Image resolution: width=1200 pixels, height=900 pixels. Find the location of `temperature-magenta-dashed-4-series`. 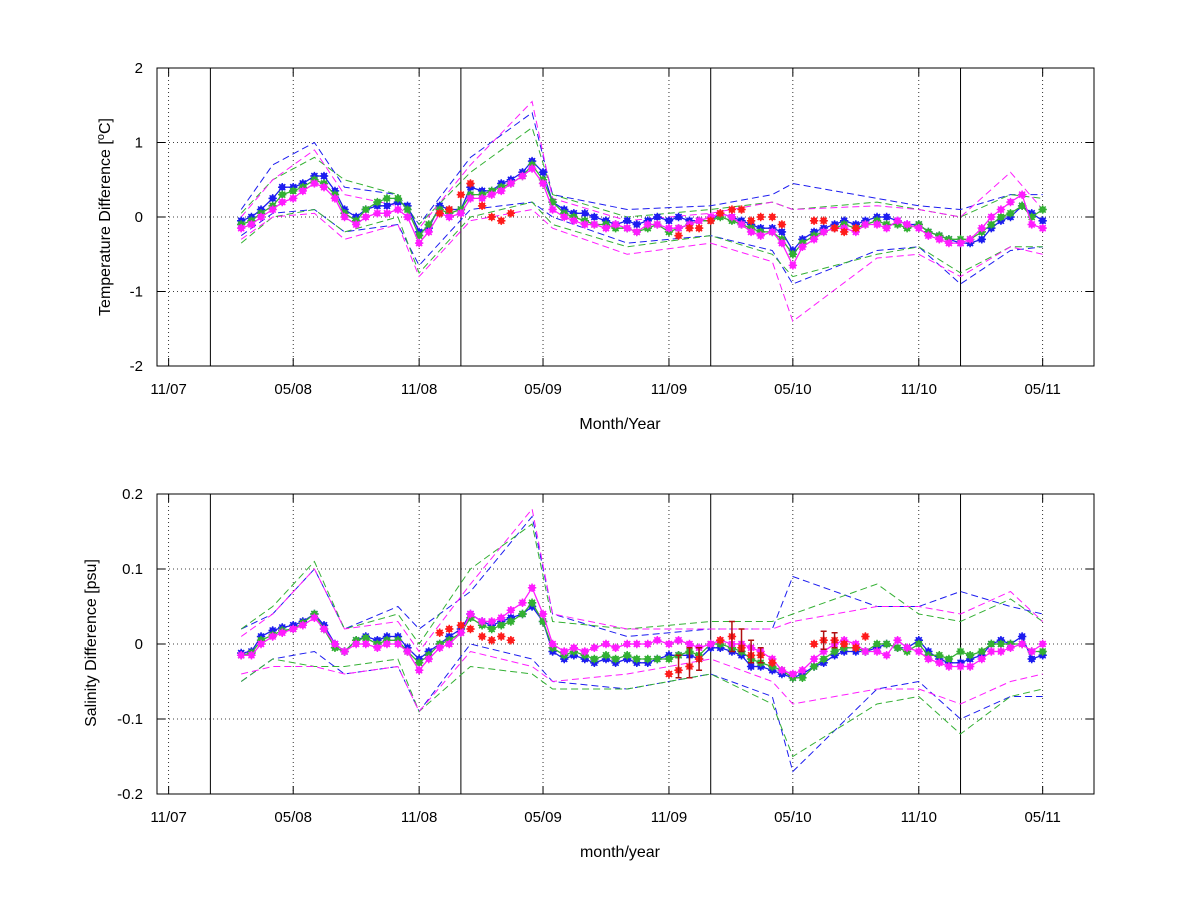

temperature-magenta-dashed-4-series is located at coordinates (642, 164).